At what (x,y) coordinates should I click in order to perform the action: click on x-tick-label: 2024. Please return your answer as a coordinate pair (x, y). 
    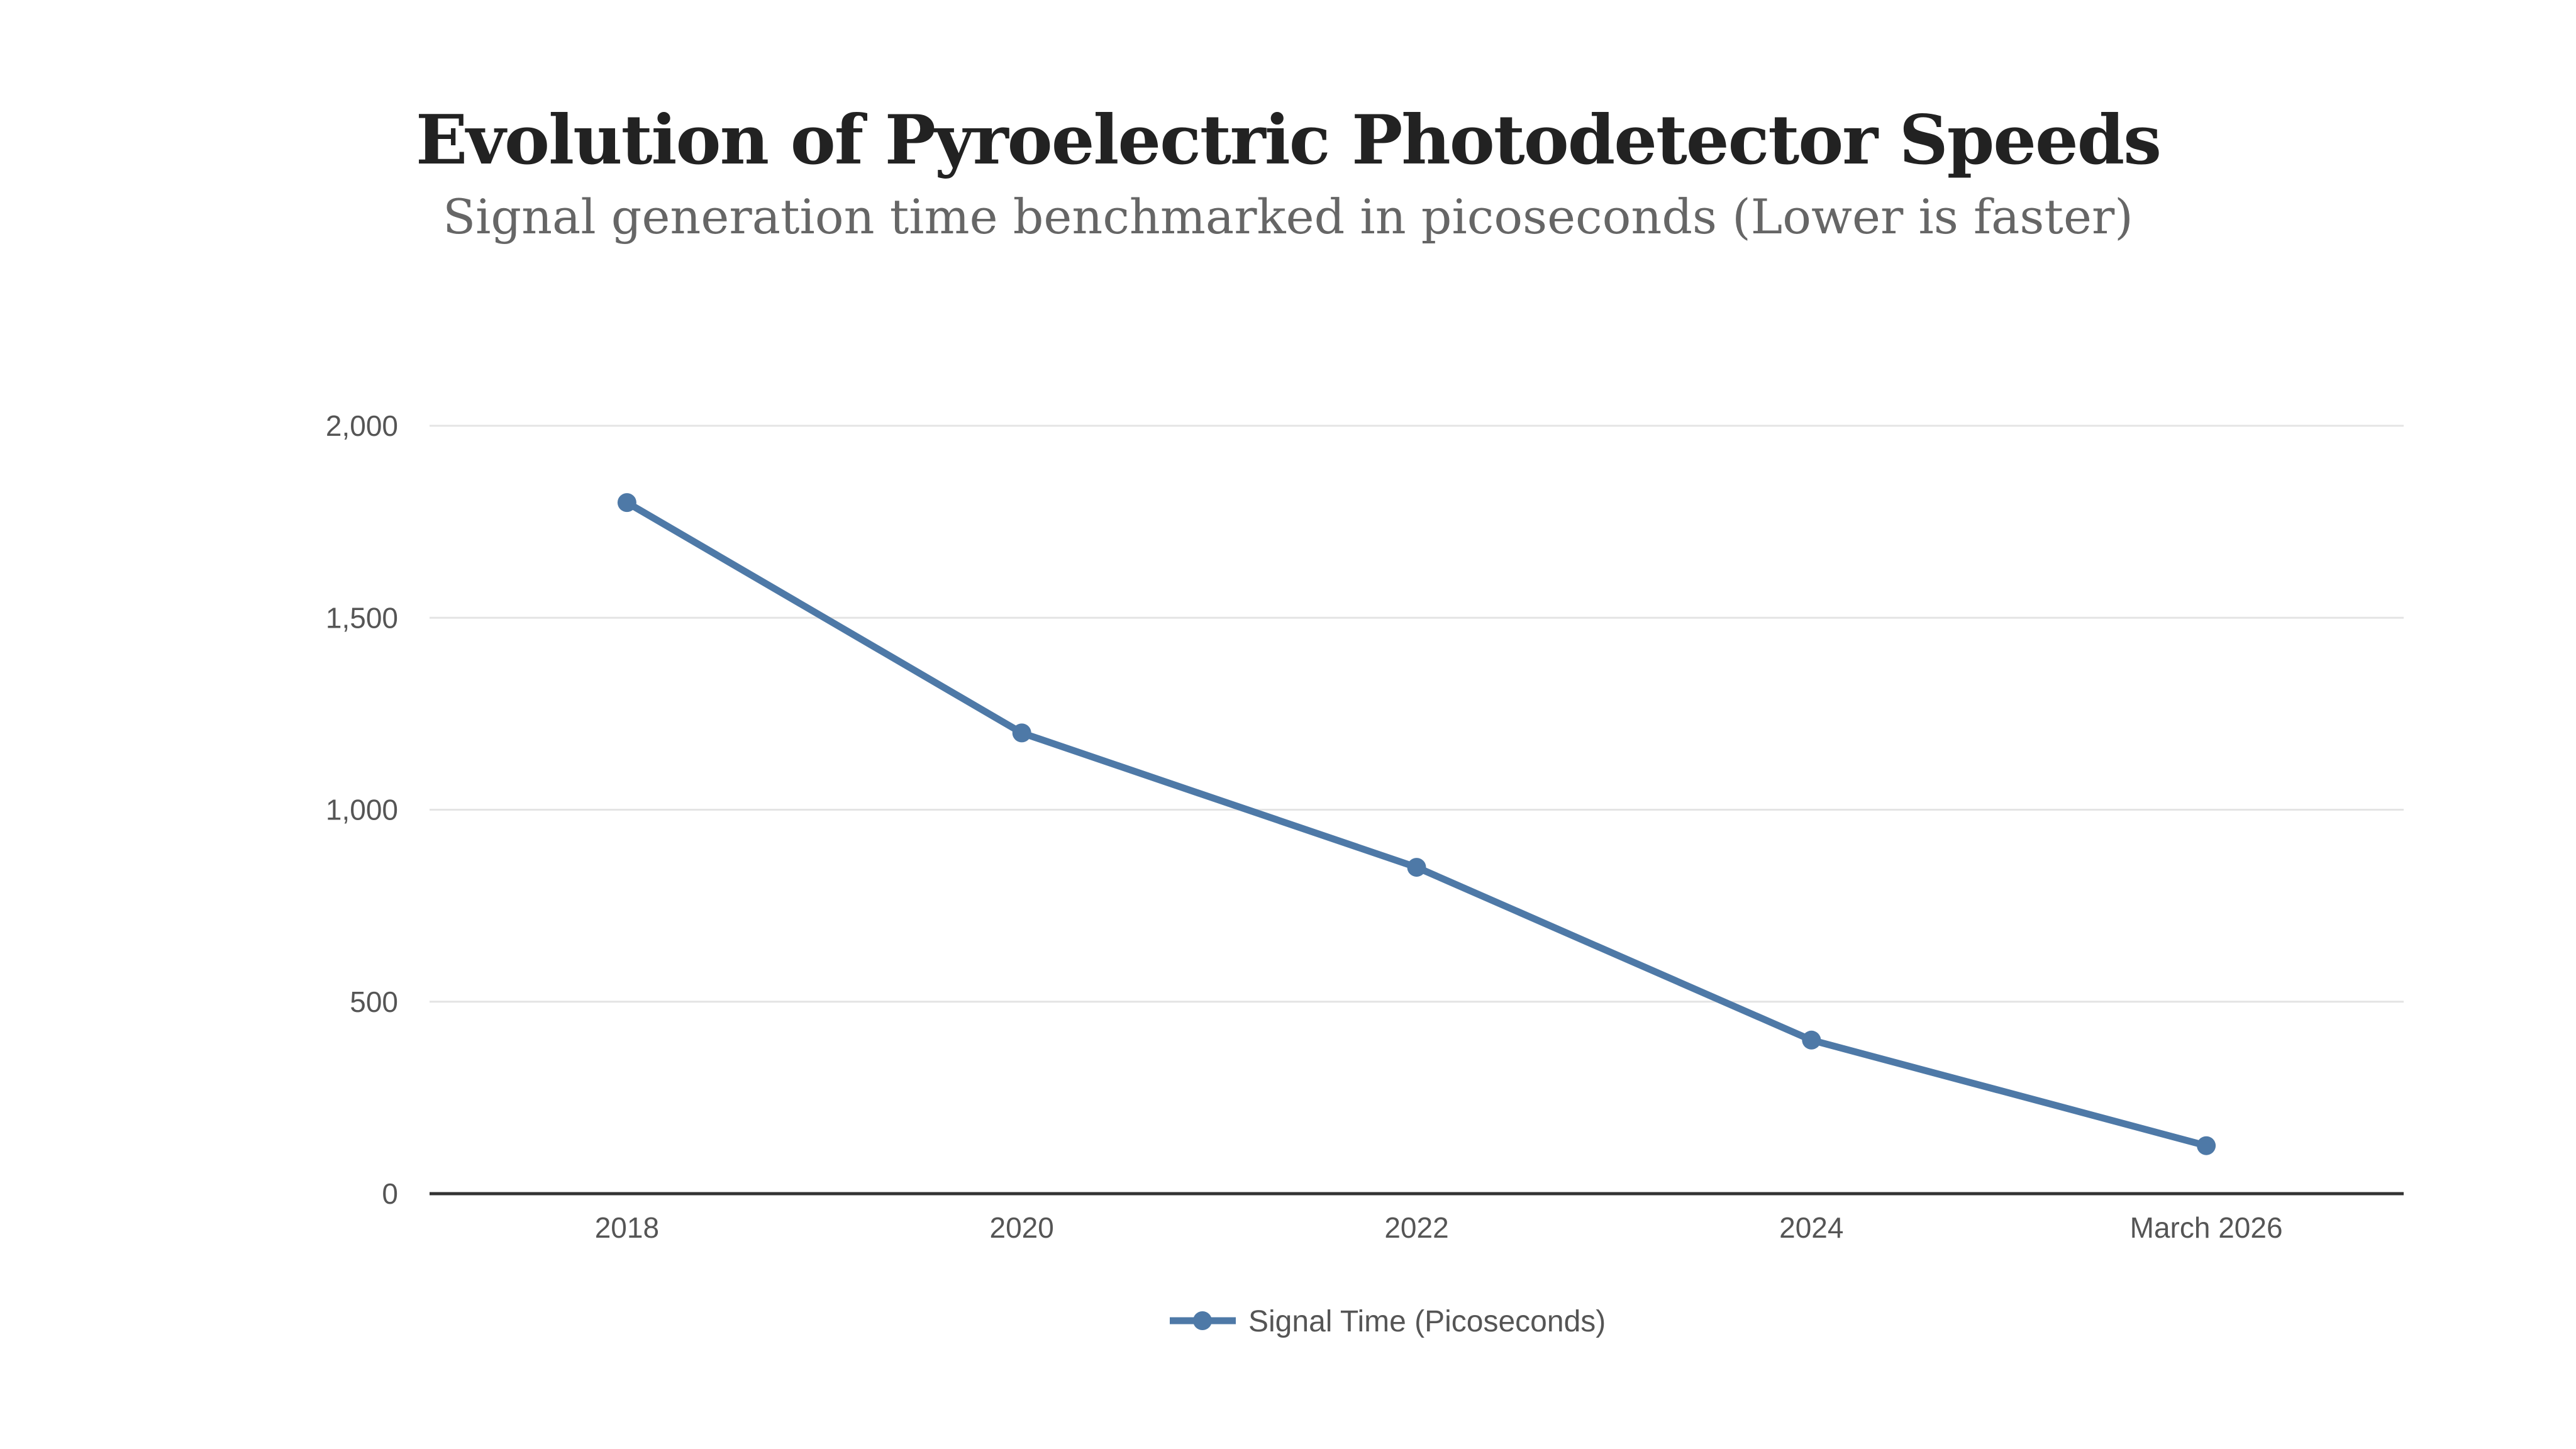
    Looking at the image, I should click on (1811, 1227).